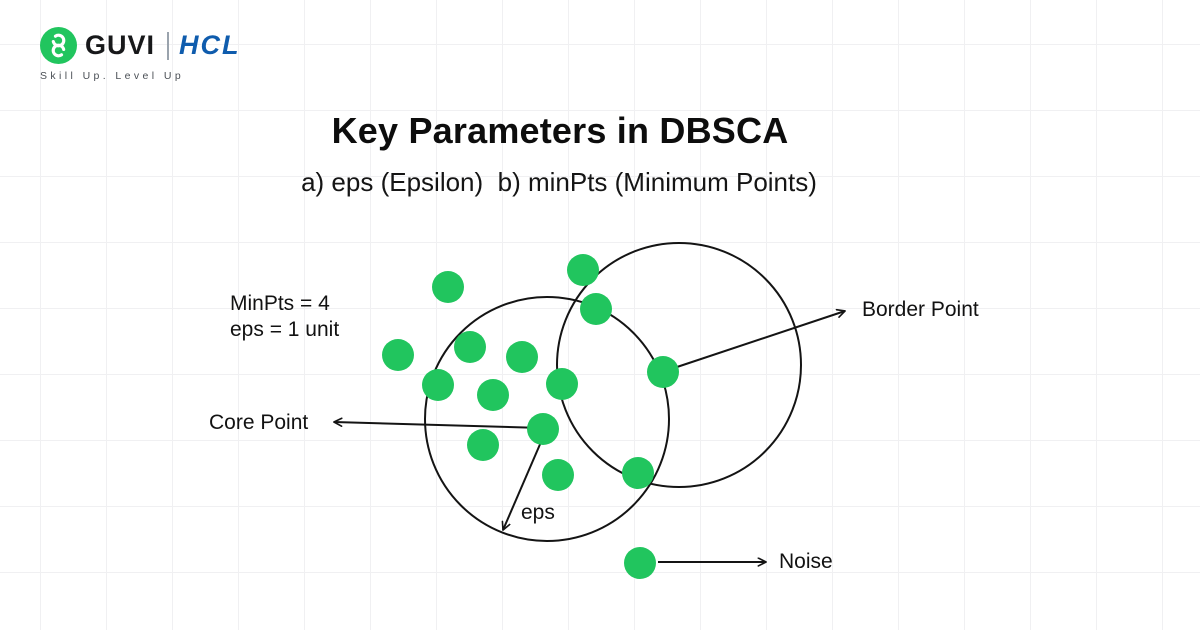 The width and height of the screenshot is (1200, 630). I want to click on border-point-label: Border Point, so click(920, 309).